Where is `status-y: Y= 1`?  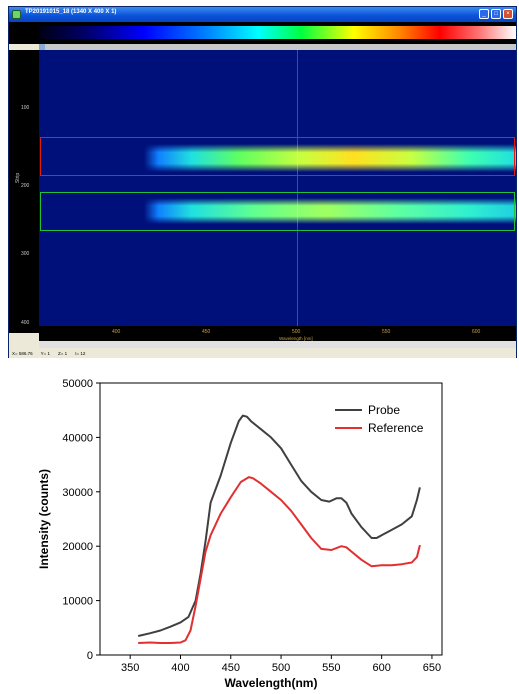 status-y: Y= 1 is located at coordinates (45, 353).